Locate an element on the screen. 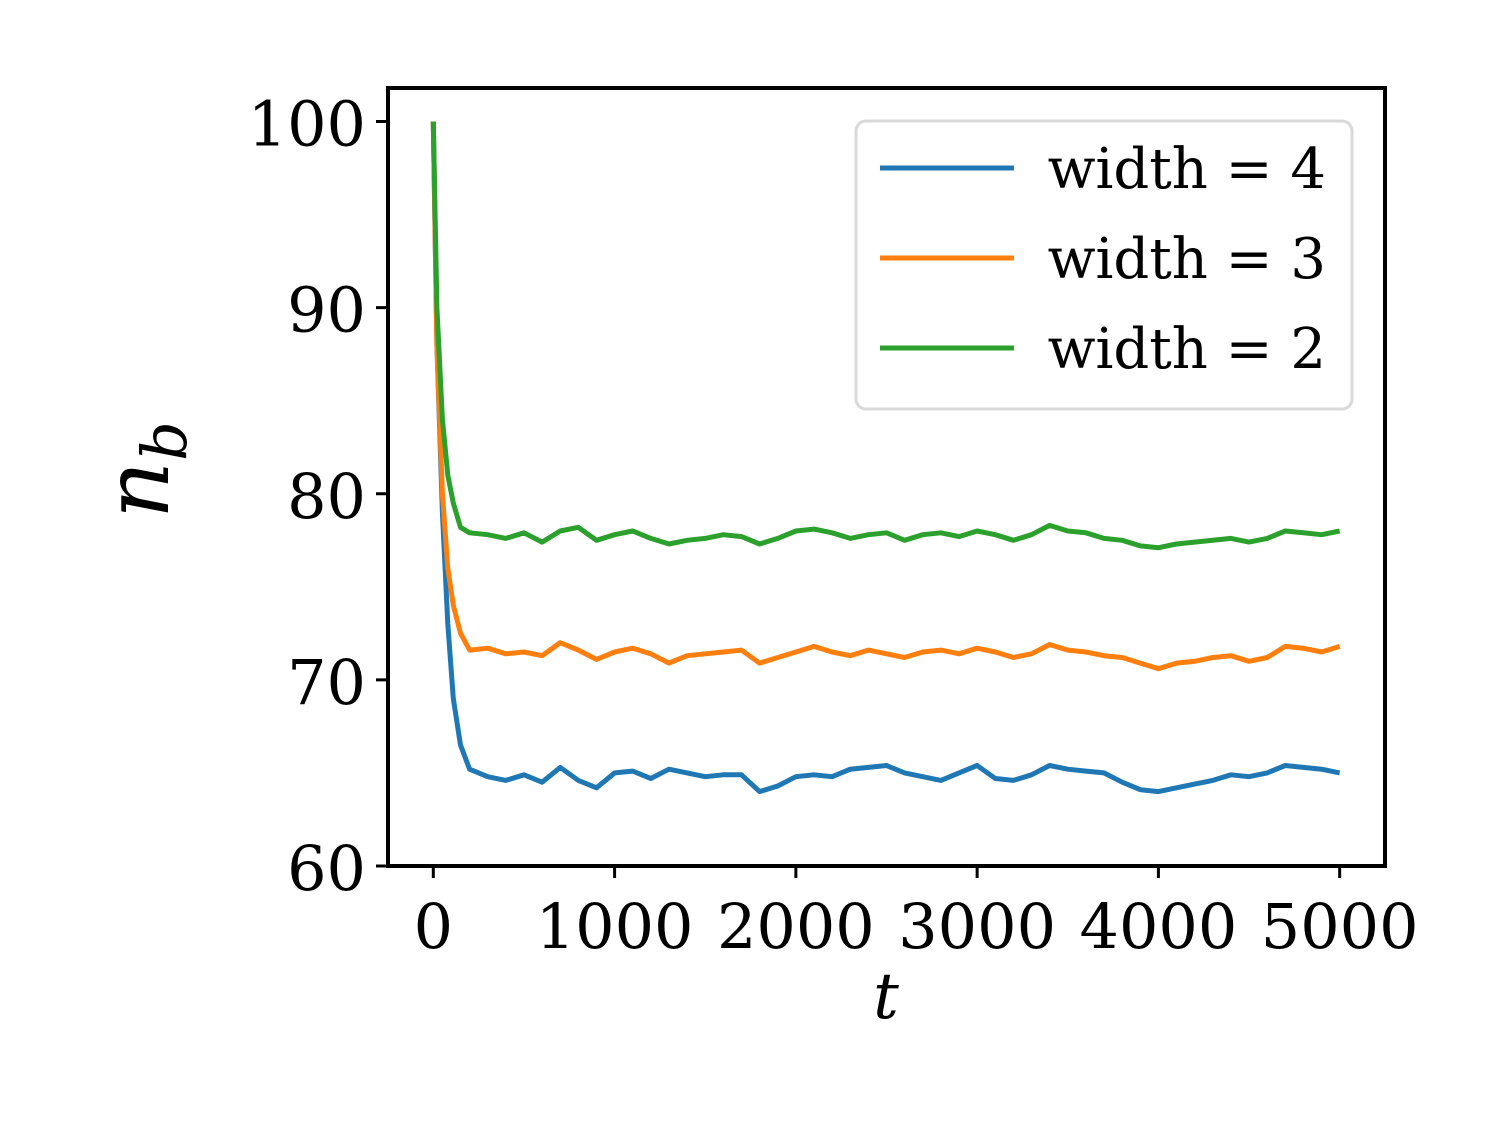 The image size is (1494, 1121). legend-box is located at coordinates (1104, 265).